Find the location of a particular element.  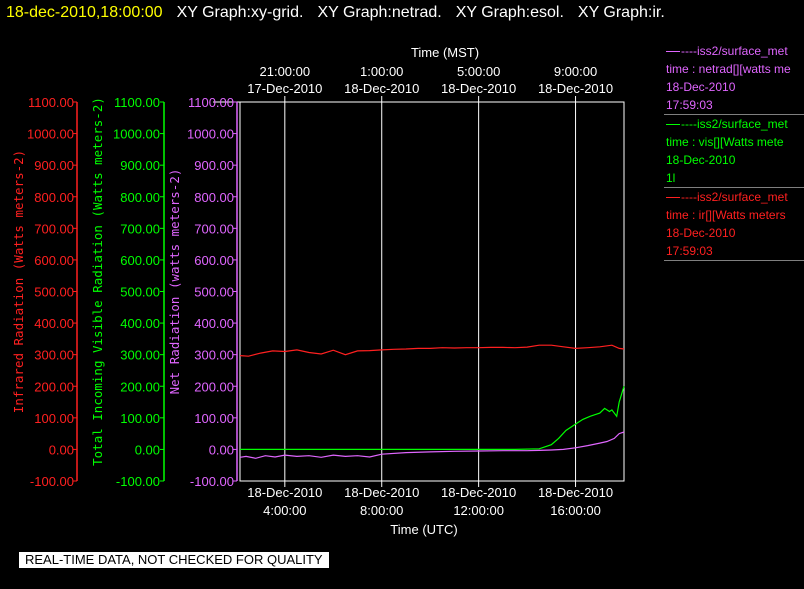

y-axis-tick-label-0: 600.00 is located at coordinates (54, 260).